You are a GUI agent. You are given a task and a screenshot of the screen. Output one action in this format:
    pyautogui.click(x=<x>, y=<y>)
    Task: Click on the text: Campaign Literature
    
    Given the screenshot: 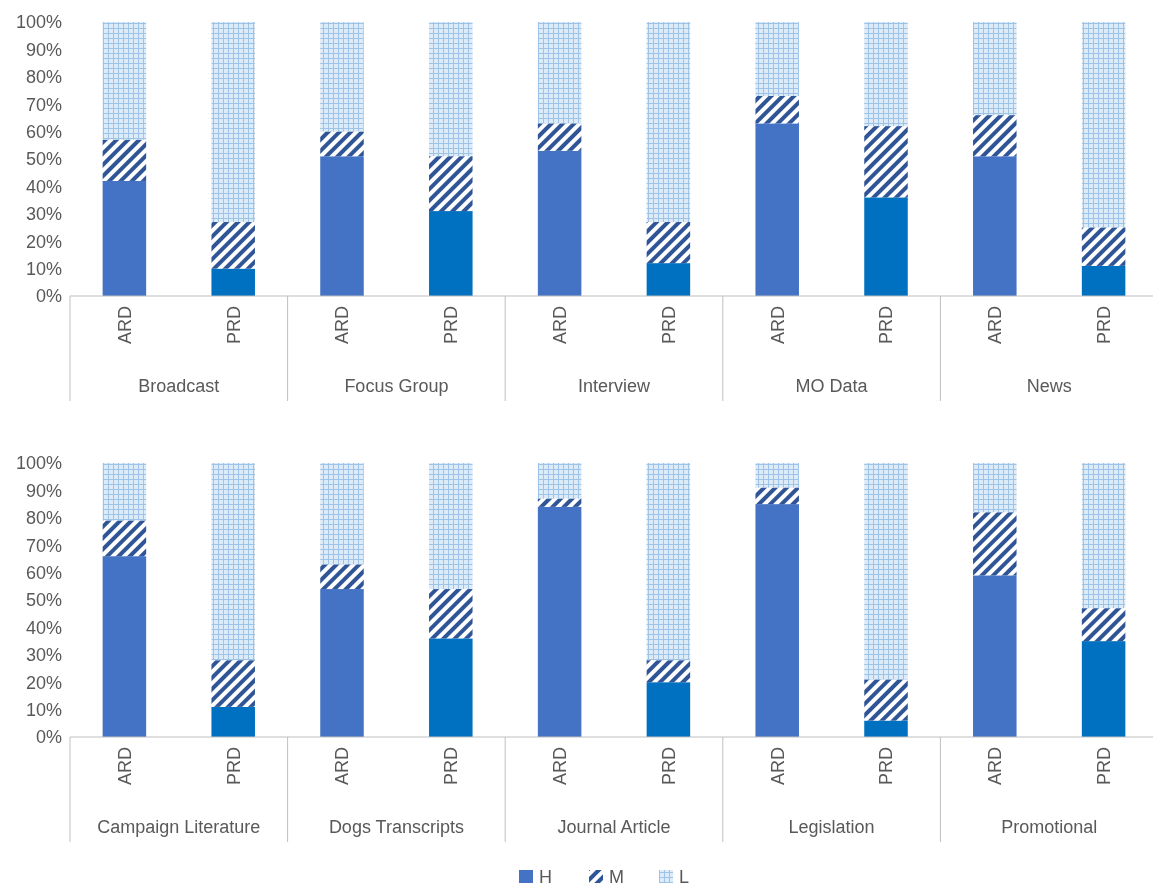 What is the action you would take?
    pyautogui.click(x=179, y=827)
    